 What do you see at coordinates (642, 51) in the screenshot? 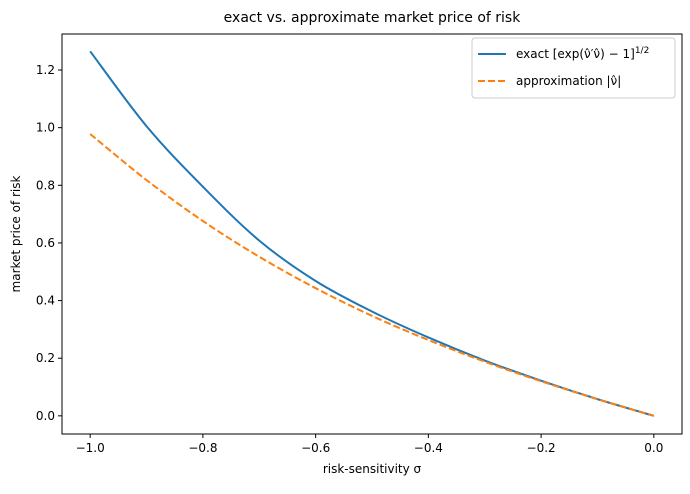
I see `legend-label-exact-sup: 1/2` at bounding box center [642, 51].